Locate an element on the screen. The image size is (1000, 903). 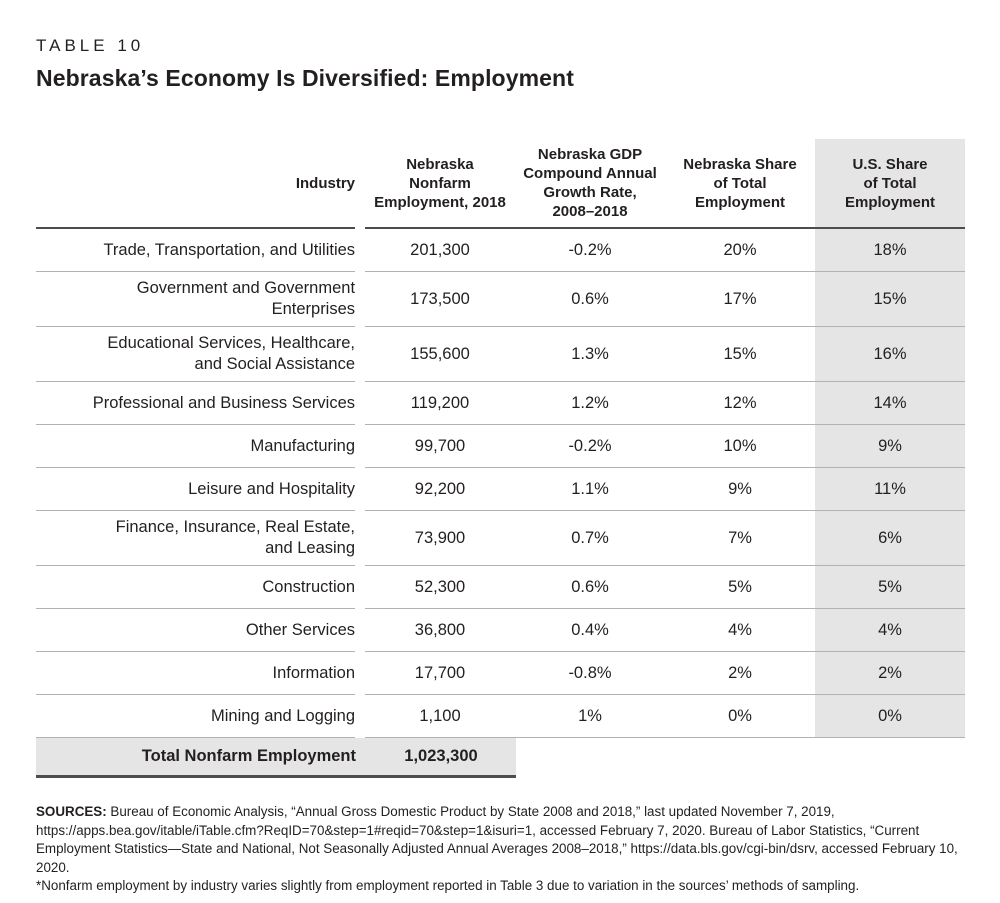
employment-cell: 36,800 is located at coordinates (440, 629).